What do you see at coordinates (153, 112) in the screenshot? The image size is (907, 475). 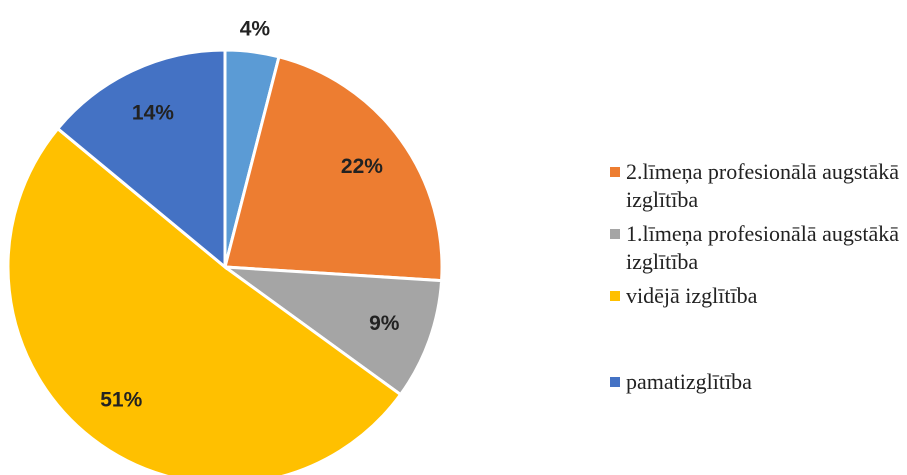 I see `data-label: 14%` at bounding box center [153, 112].